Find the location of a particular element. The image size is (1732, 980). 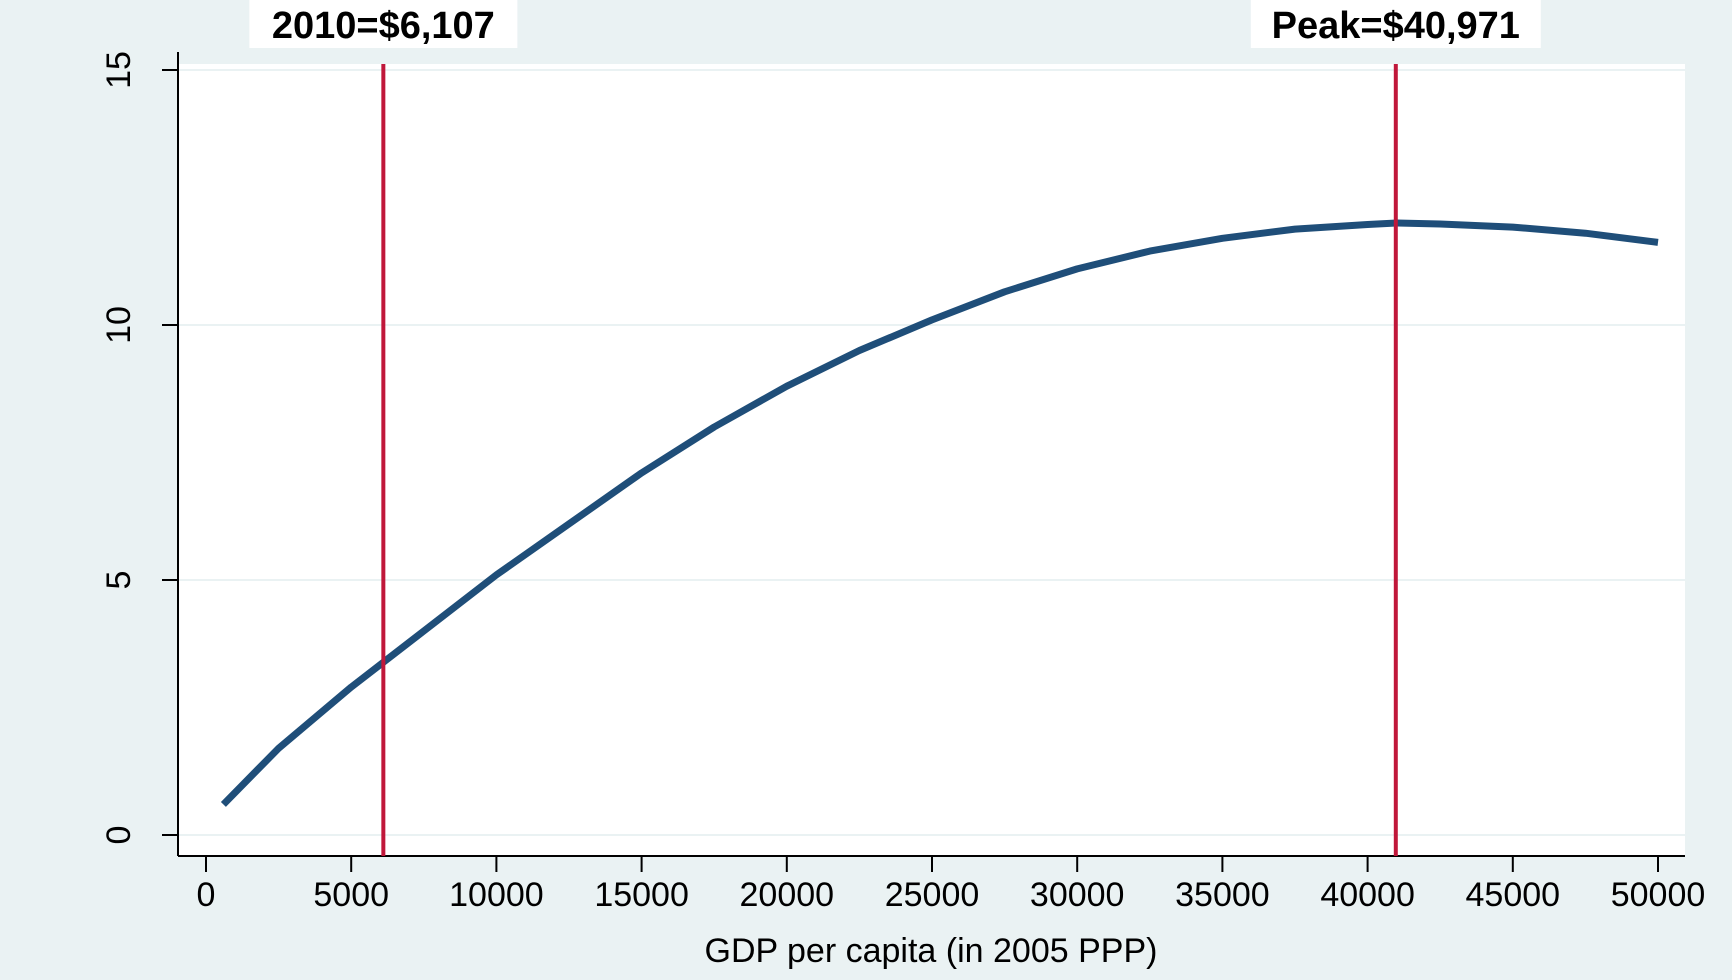

y-tick-label-2: 10 is located at coordinates (119, 325).